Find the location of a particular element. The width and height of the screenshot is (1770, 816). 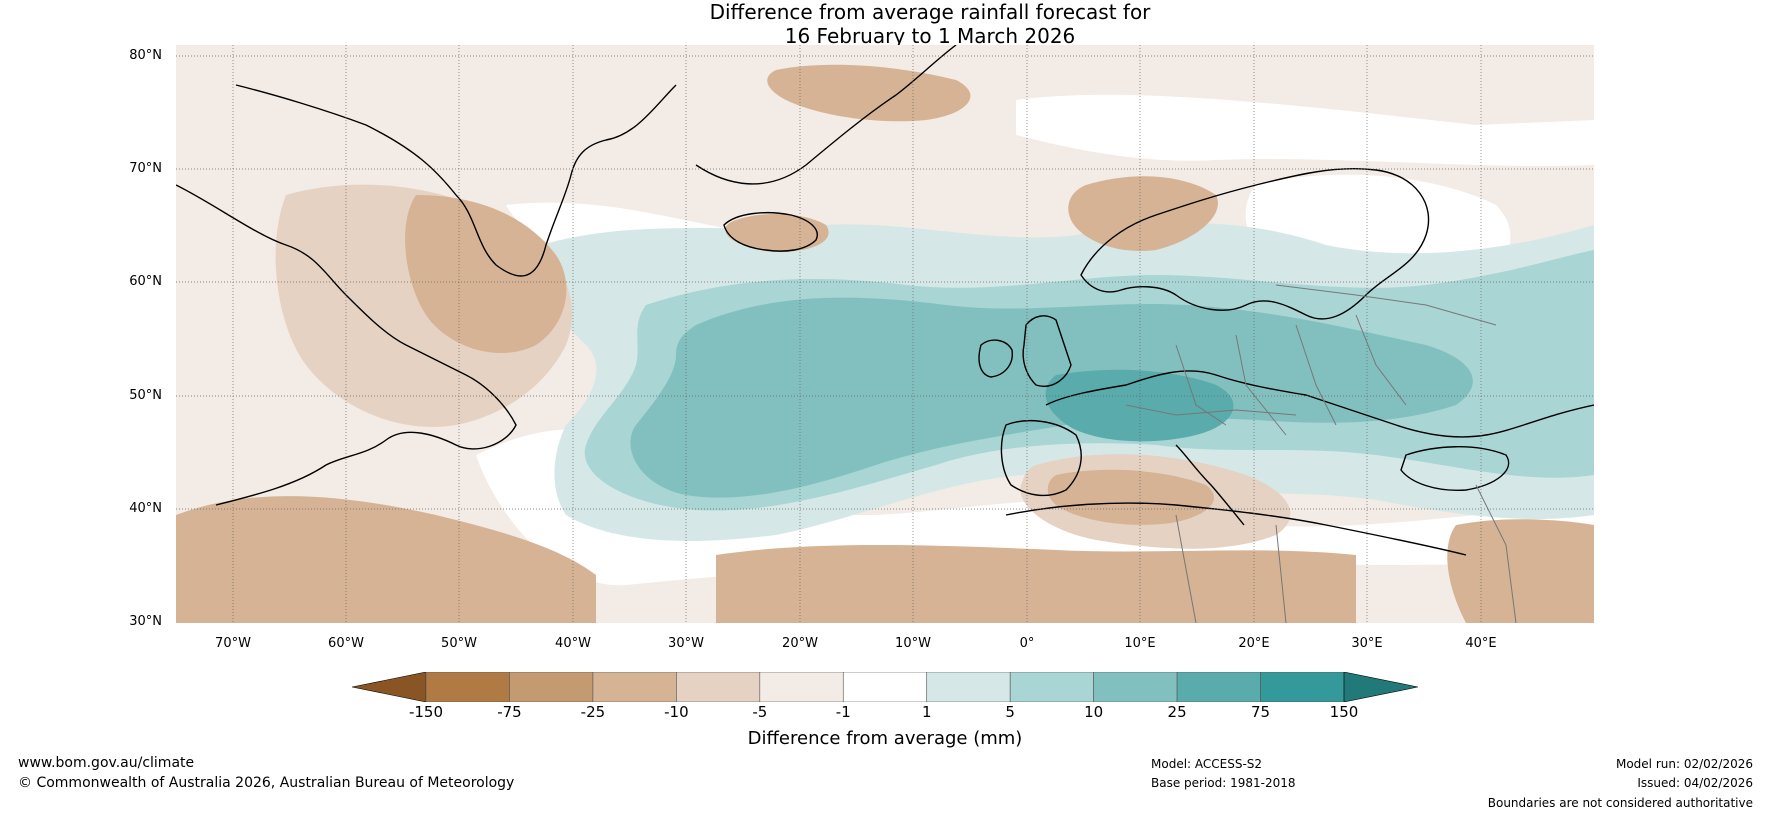

colorbar-tick-label: -25 is located at coordinates (593, 712).